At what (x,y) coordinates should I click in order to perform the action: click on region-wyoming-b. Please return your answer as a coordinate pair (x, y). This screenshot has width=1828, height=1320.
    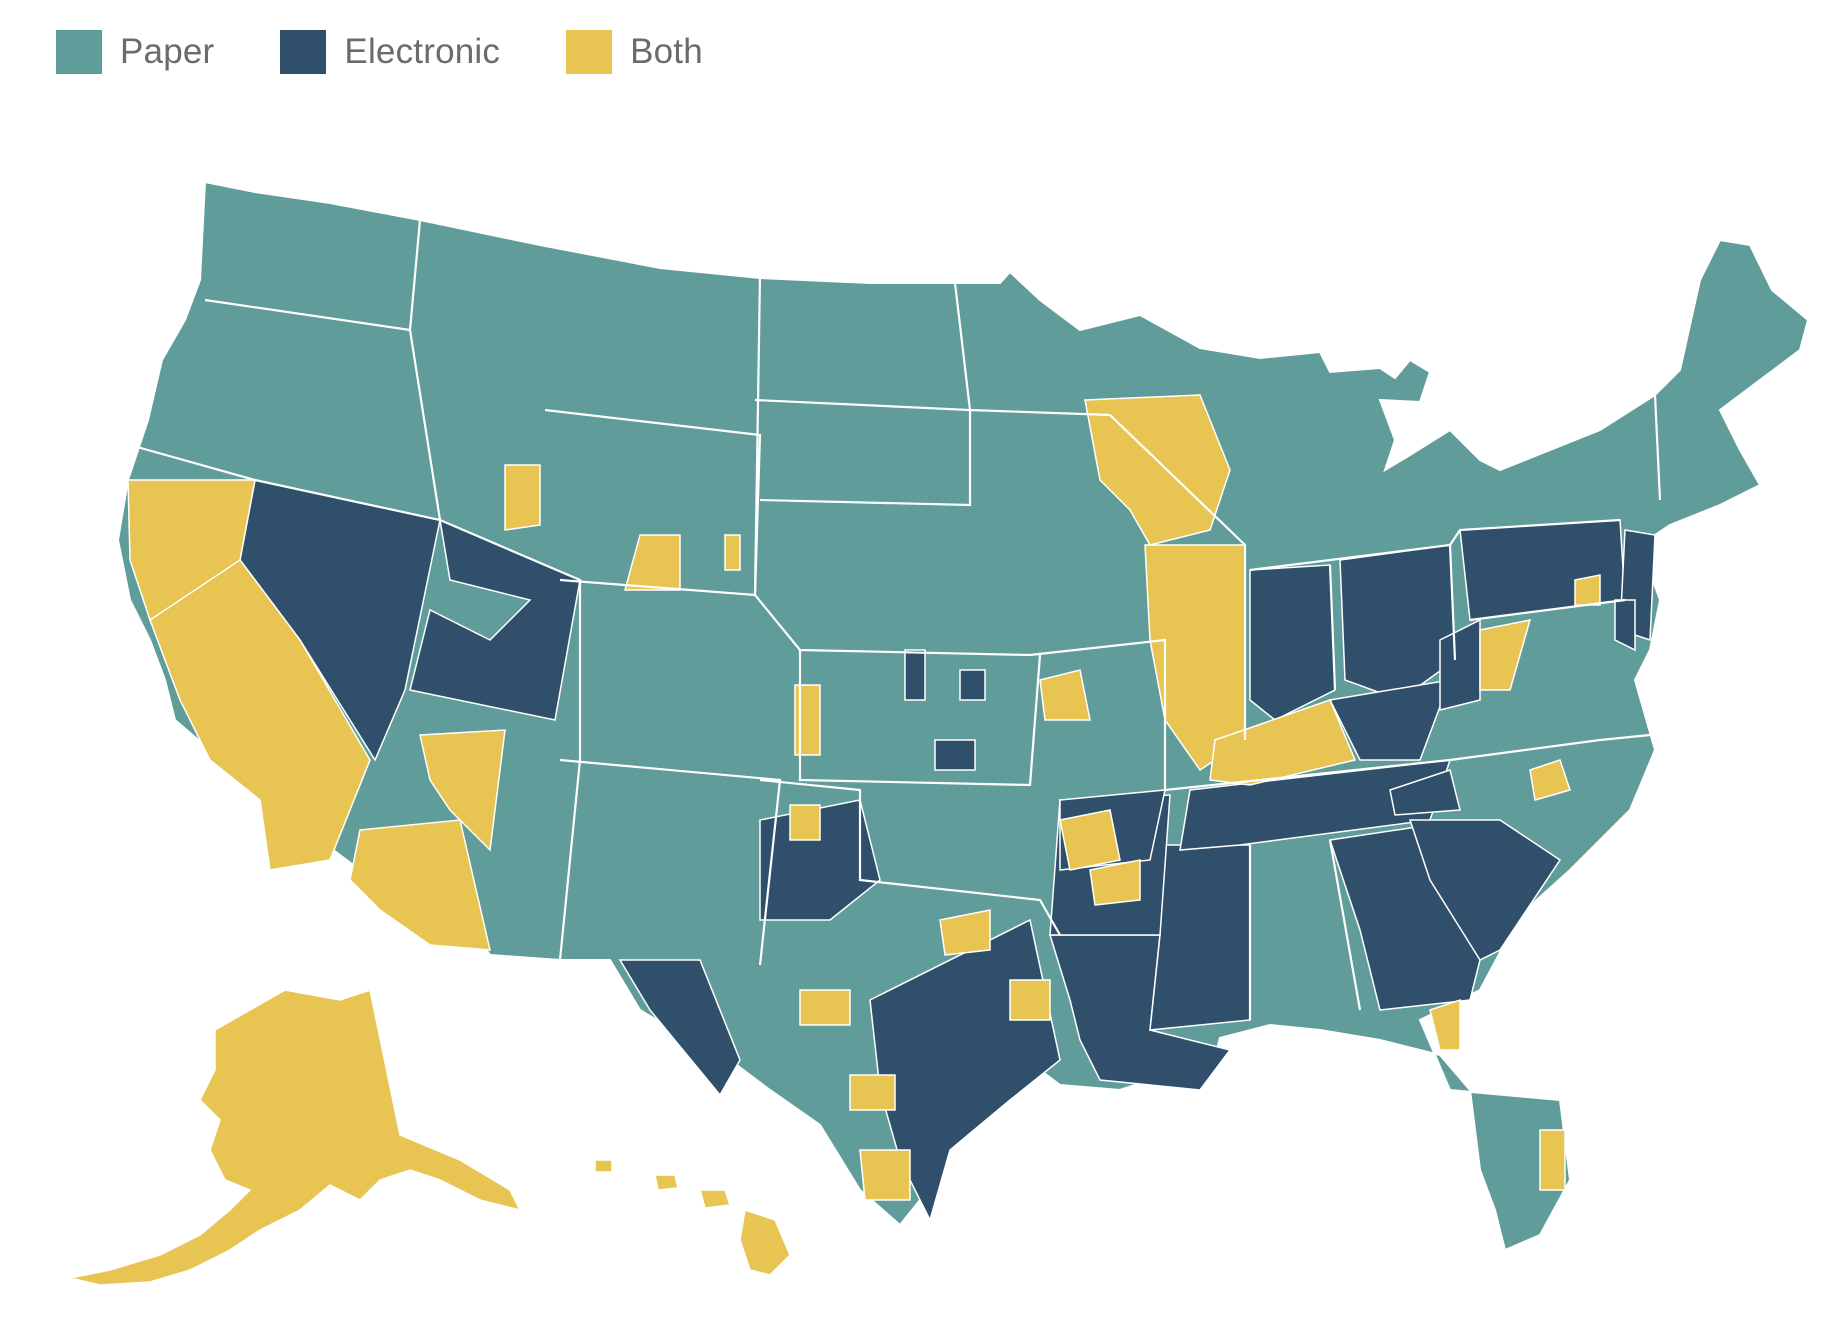
    Looking at the image, I should click on (732, 552).